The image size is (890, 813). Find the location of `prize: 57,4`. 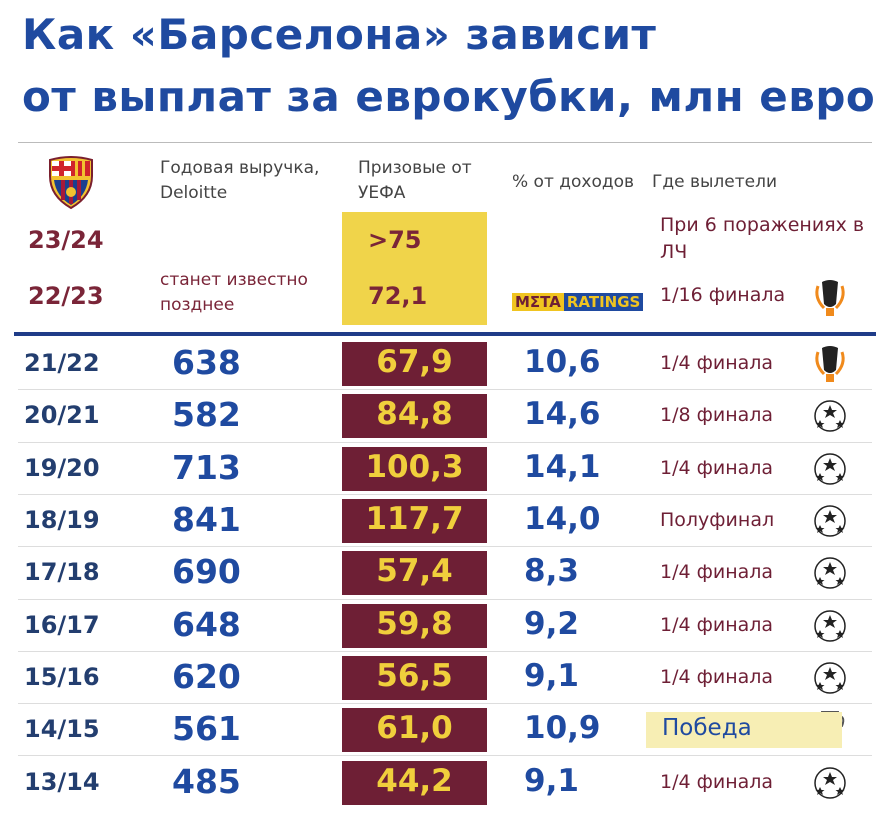

prize: 57,4 is located at coordinates (414, 571).